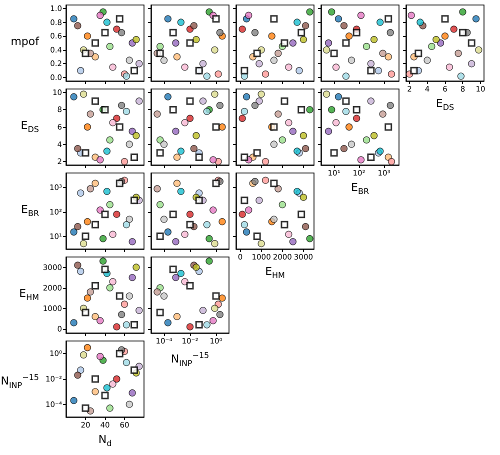  What do you see at coordinates (24, 42) in the screenshot?
I see `y-axis-title: mpof` at bounding box center [24, 42].